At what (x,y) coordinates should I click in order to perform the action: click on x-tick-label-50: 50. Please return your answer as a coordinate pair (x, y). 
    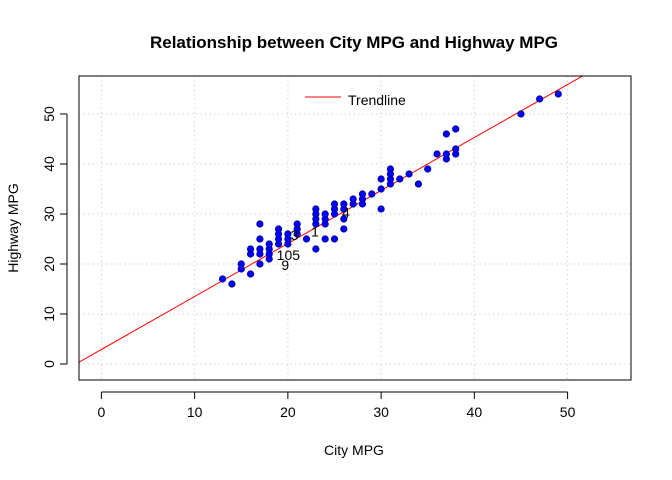
    Looking at the image, I should click on (568, 412).